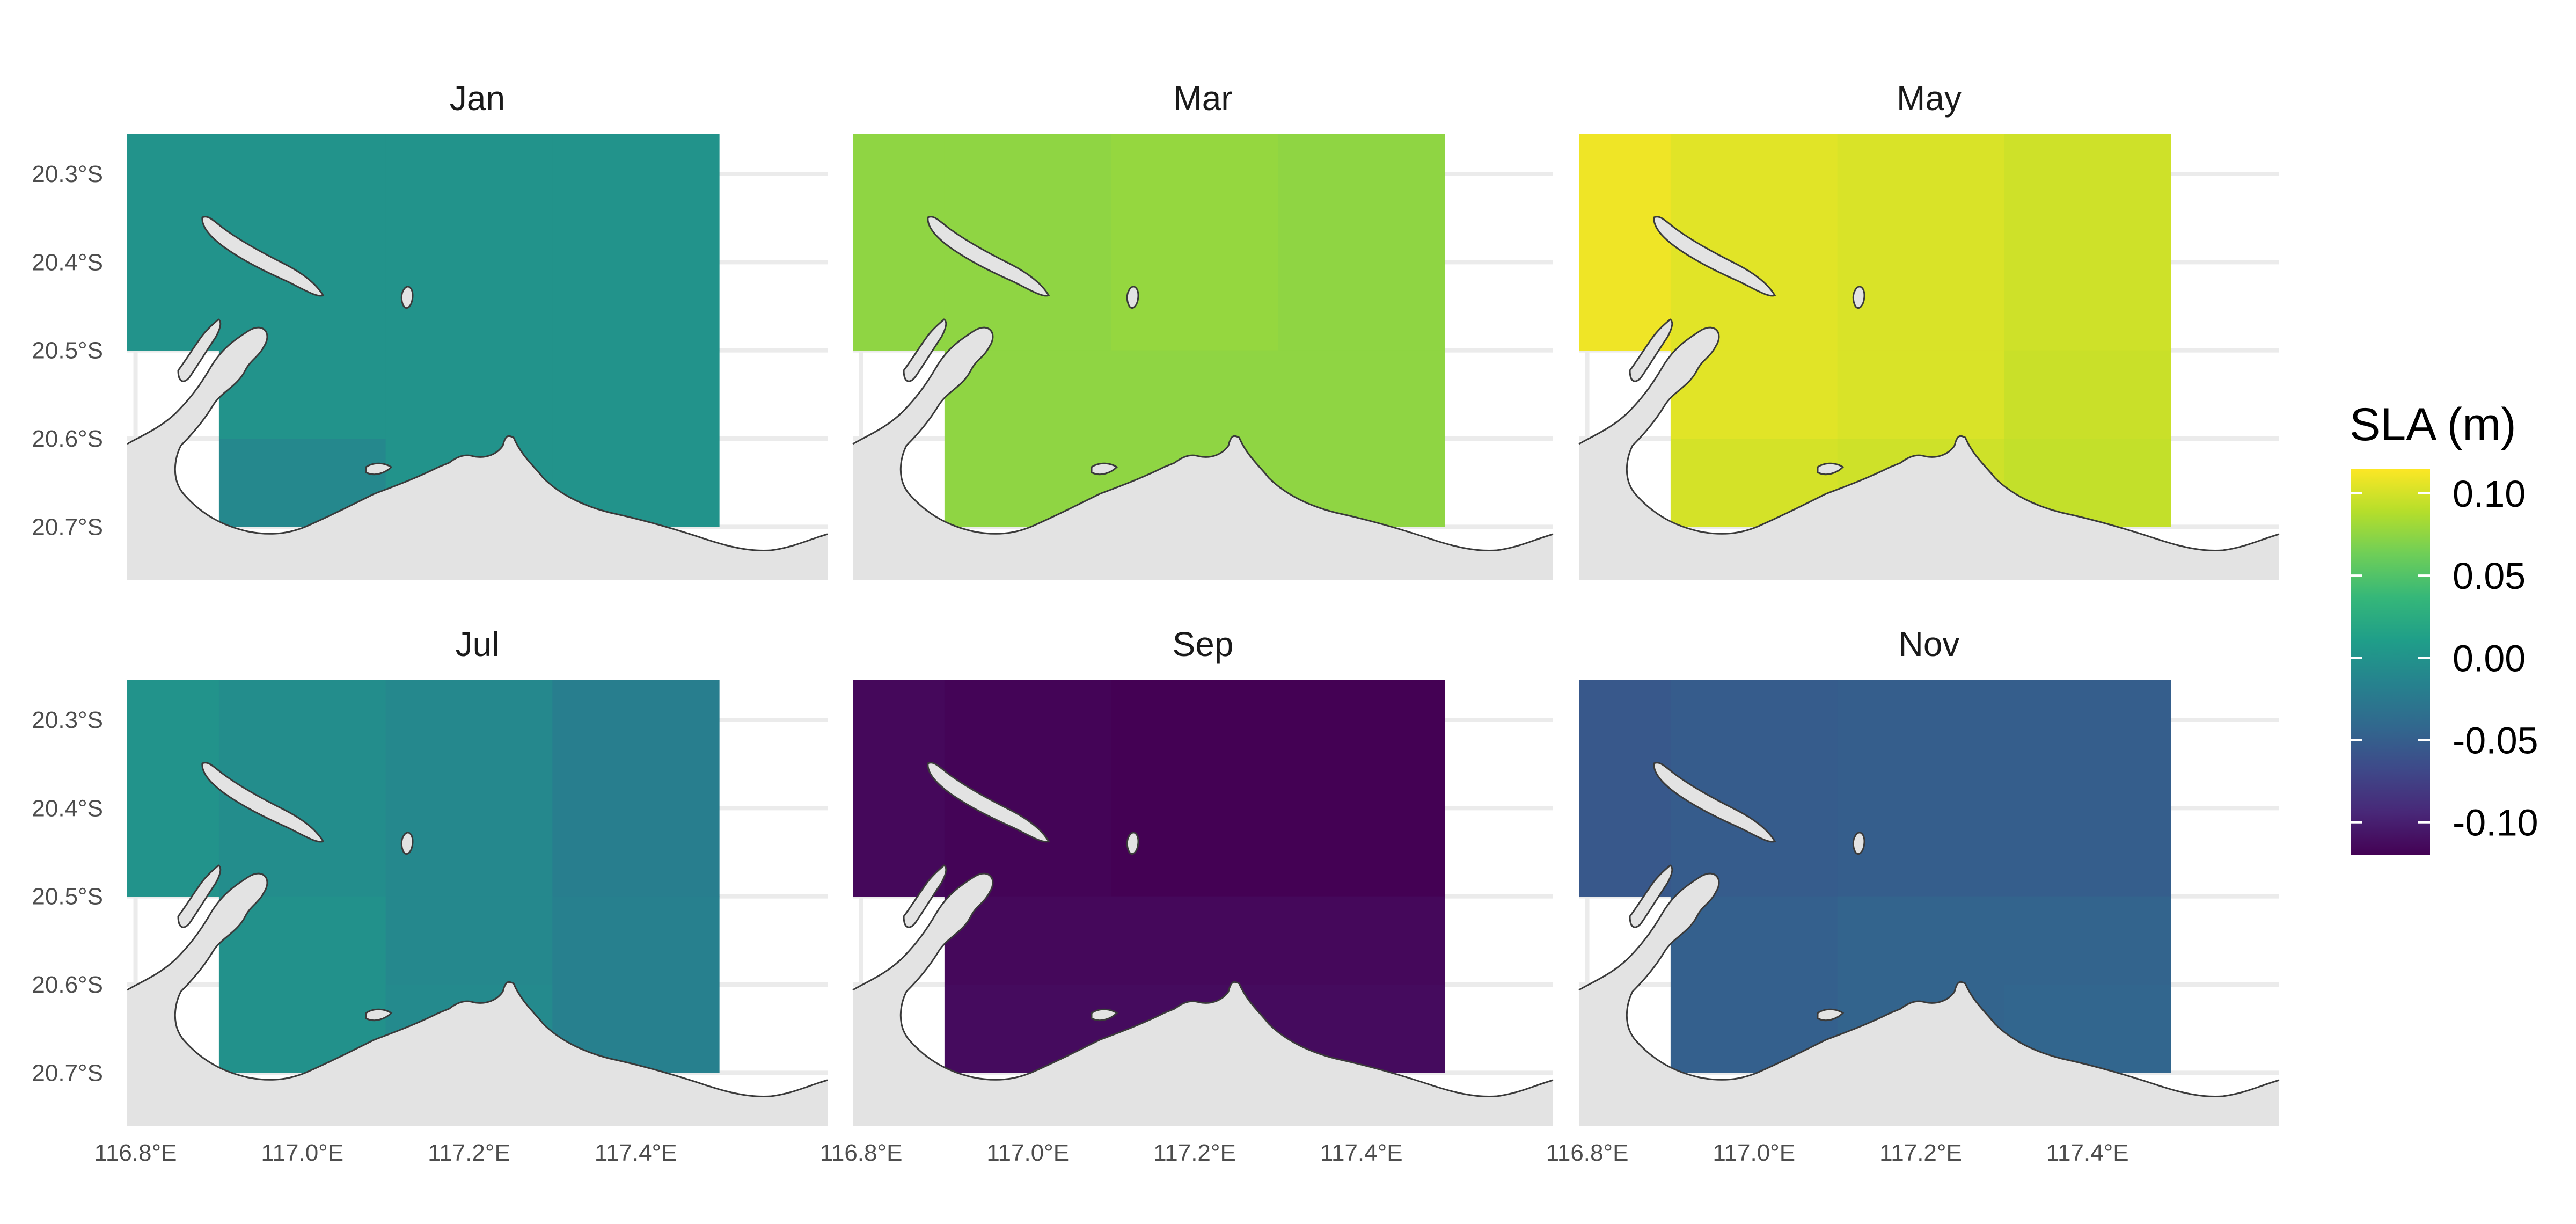  I want to click on facet-panel-nov: Nov 116.8°E 117.0°E 117.2°E 117.4°E, so click(1913, 896).